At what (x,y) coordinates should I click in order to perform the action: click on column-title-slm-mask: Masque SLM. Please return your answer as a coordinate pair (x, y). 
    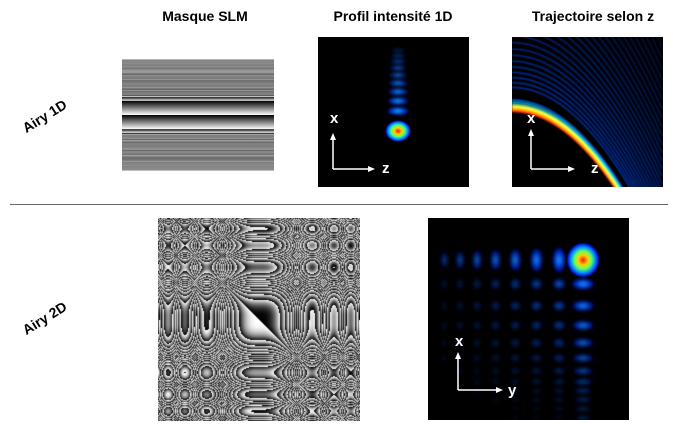
    Looking at the image, I should click on (205, 16).